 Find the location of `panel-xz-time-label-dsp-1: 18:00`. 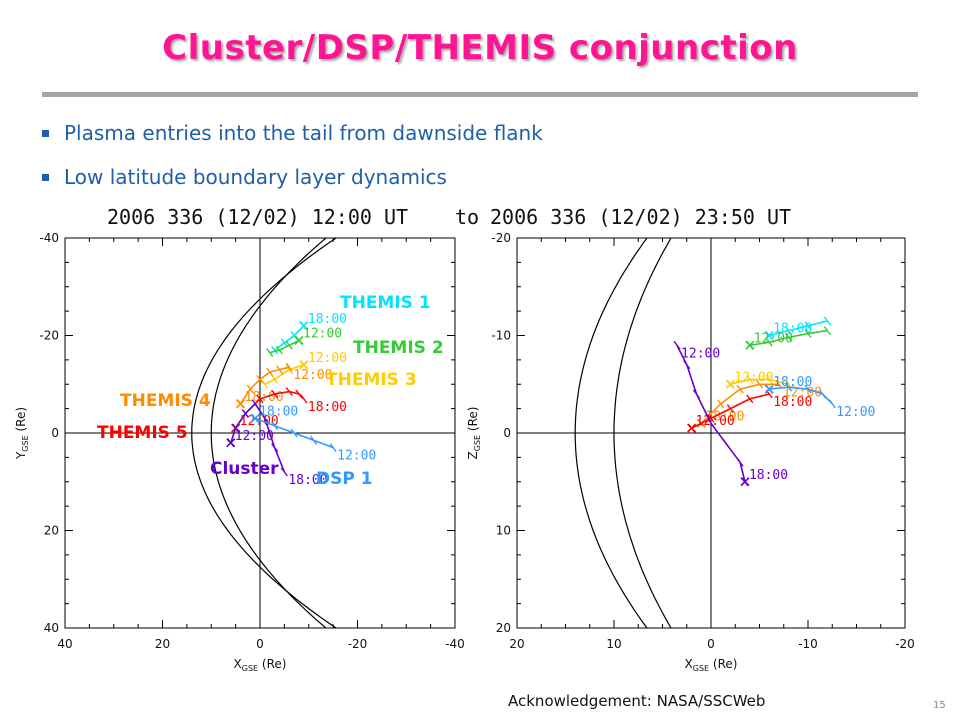

panel-xz-time-label-dsp-1: 18:00 is located at coordinates (792, 382).